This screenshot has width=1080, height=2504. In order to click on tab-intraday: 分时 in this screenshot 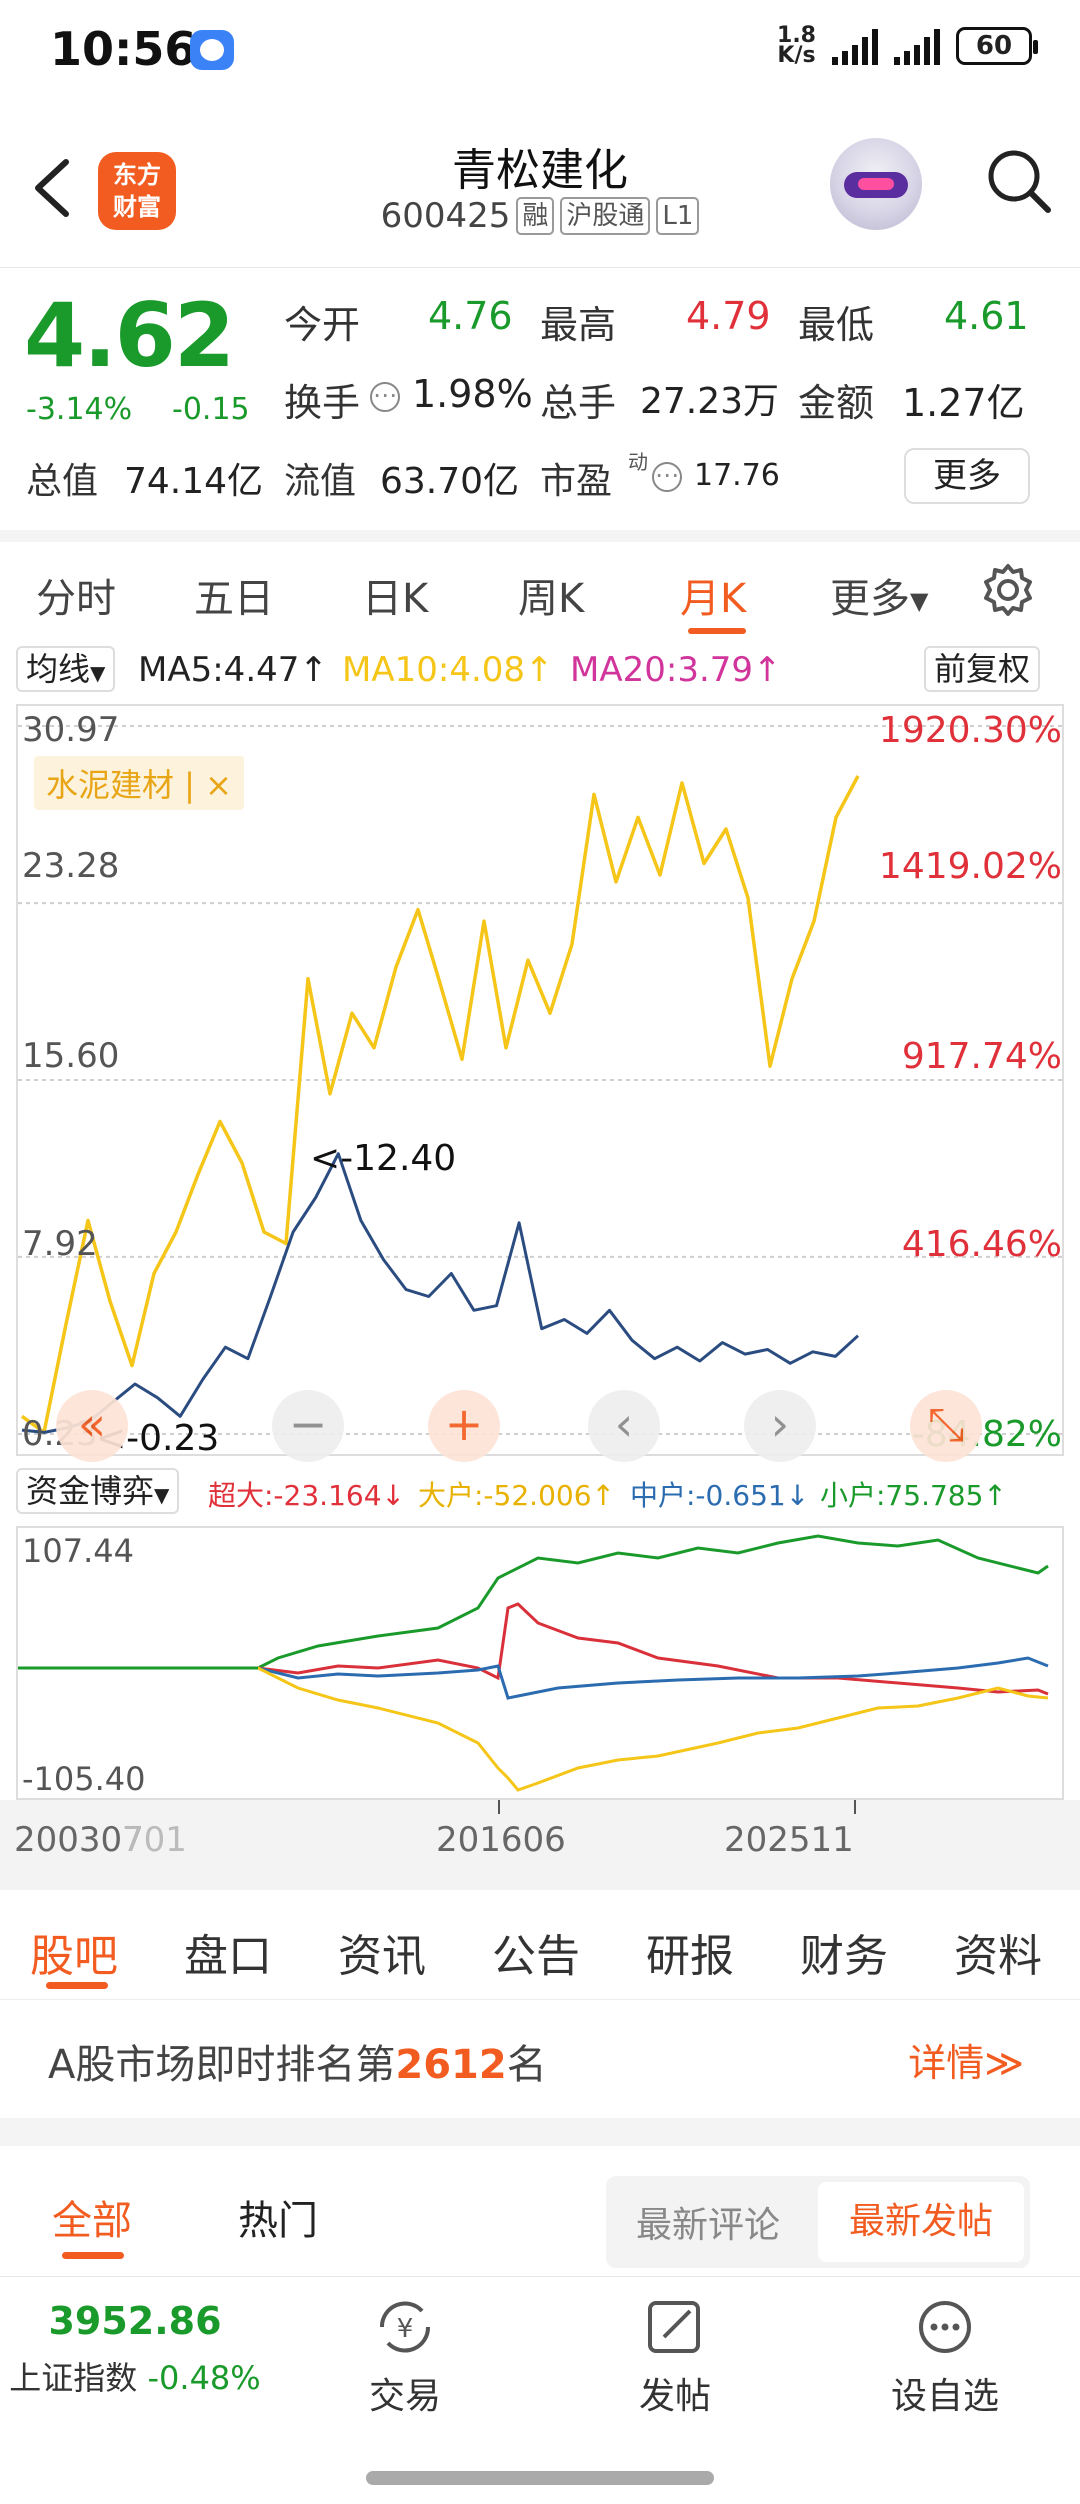, I will do `click(76, 599)`.